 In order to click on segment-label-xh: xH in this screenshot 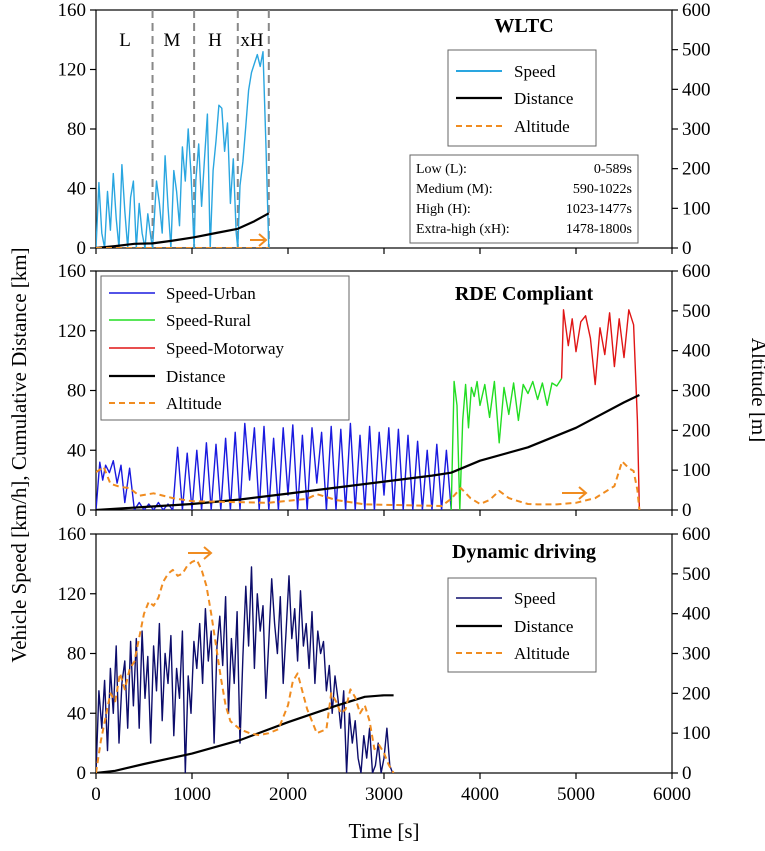, I will do `click(252, 40)`.